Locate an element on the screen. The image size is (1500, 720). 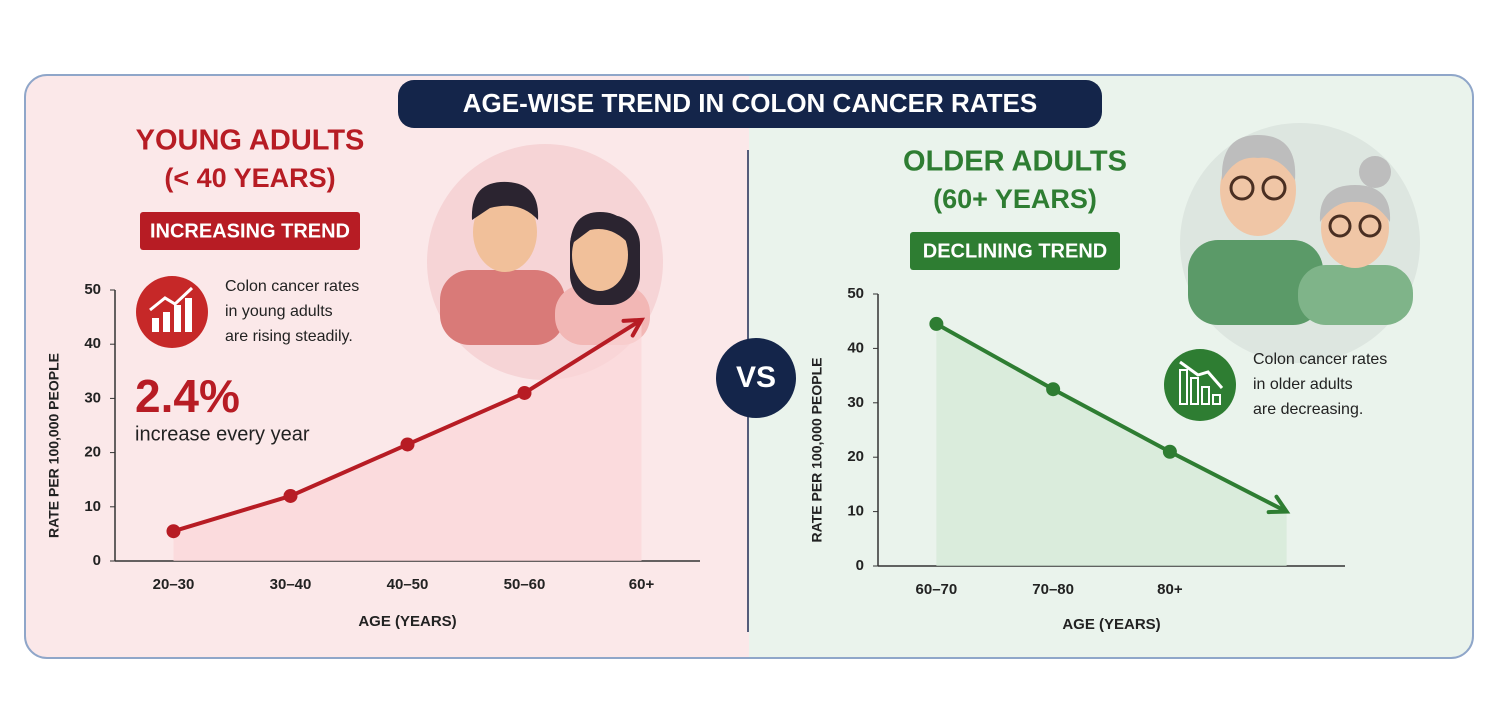
x-tick-label: 70–80 is located at coordinates (1053, 589).